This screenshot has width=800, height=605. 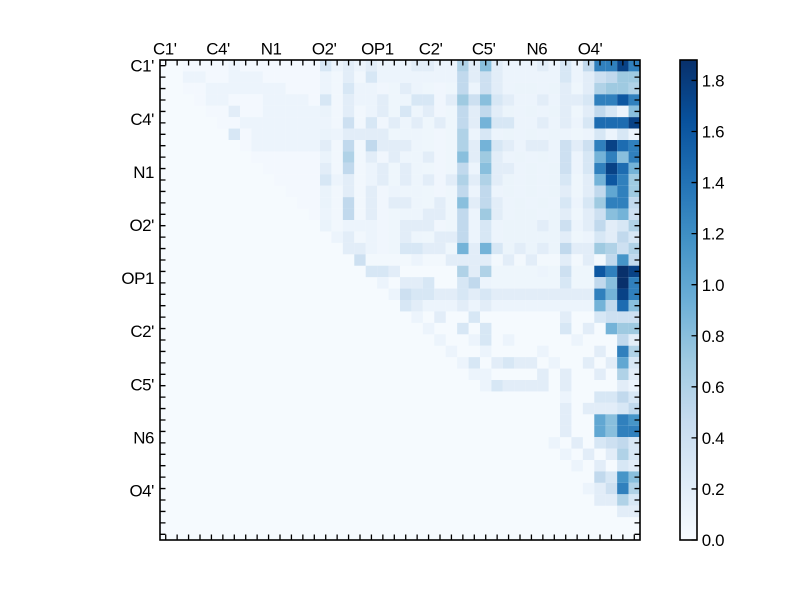 I want to click on svg-text: 0.6, so click(x=713, y=387).